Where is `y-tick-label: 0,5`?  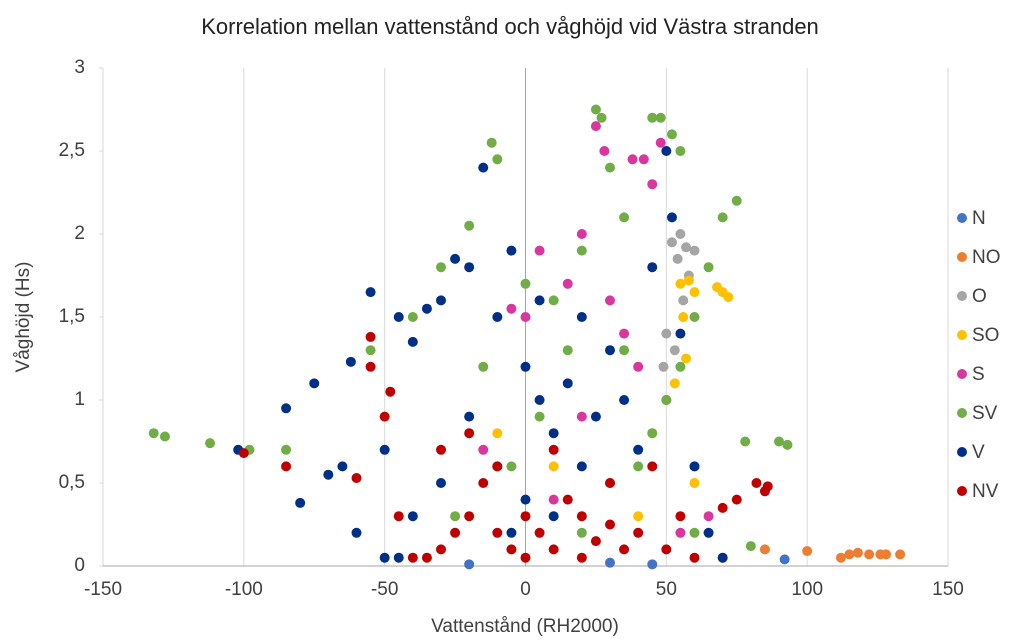
y-tick-label: 0,5 is located at coordinates (72, 482).